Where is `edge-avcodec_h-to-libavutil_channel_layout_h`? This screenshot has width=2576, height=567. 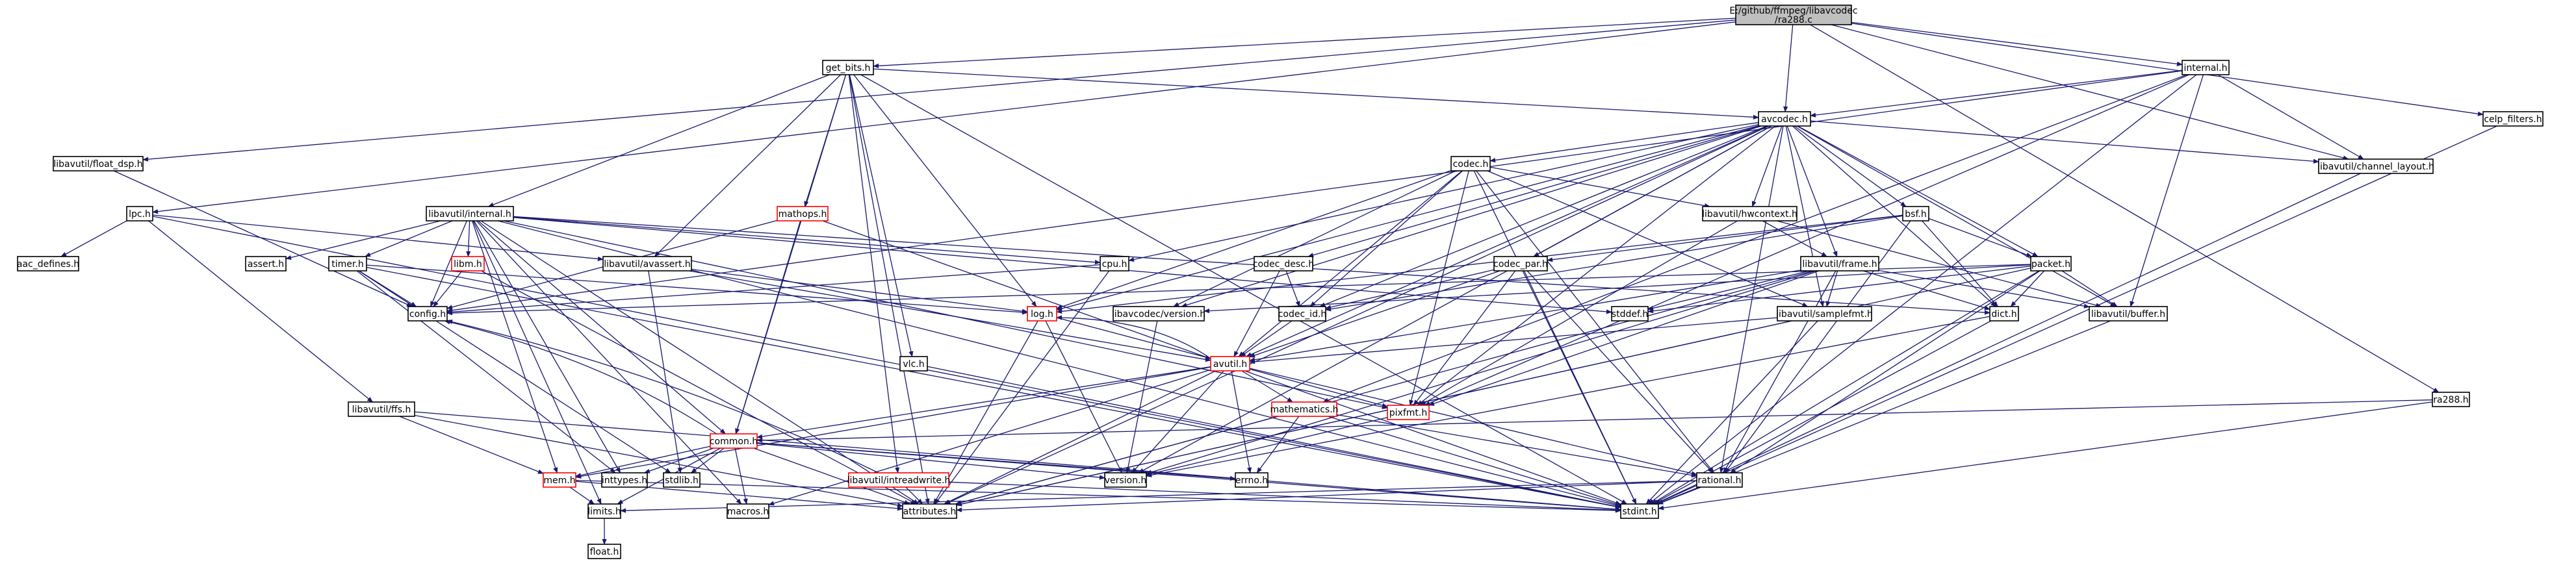 edge-avcodec_h-to-libavutil_channel_layout_h is located at coordinates (2064, 142).